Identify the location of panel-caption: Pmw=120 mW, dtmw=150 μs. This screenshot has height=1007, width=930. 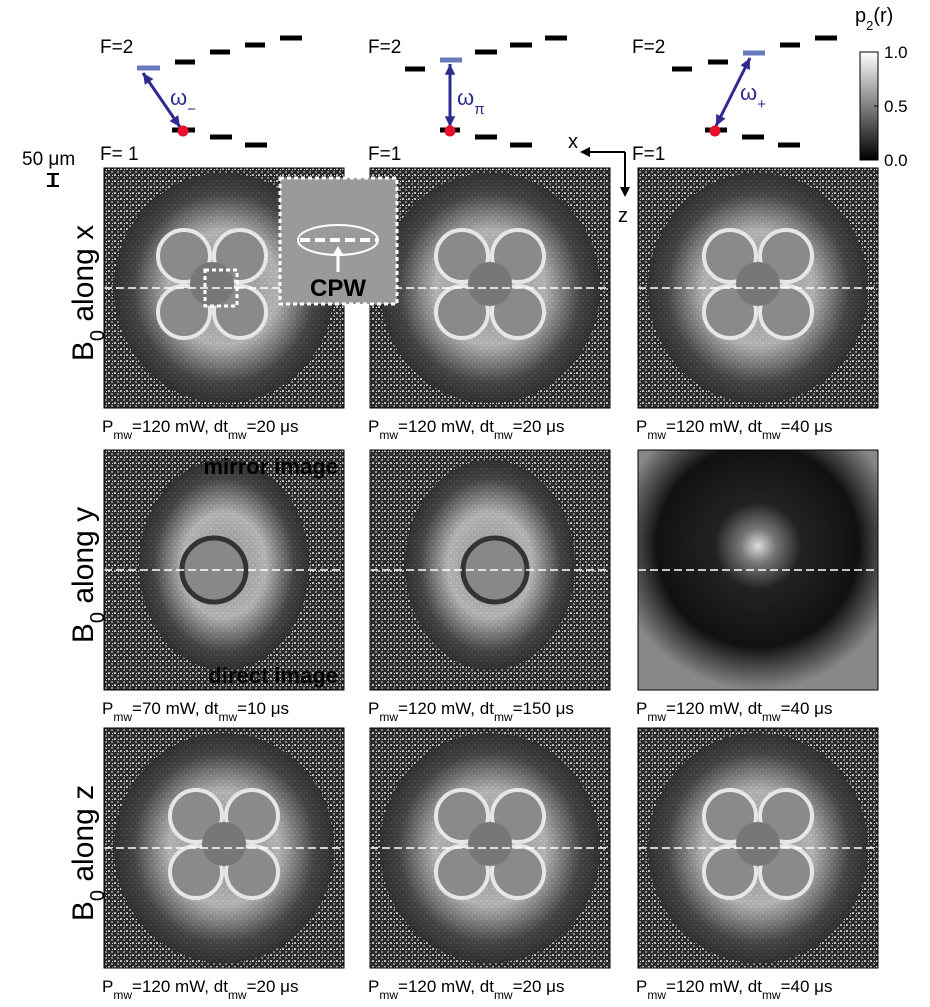
(471, 711).